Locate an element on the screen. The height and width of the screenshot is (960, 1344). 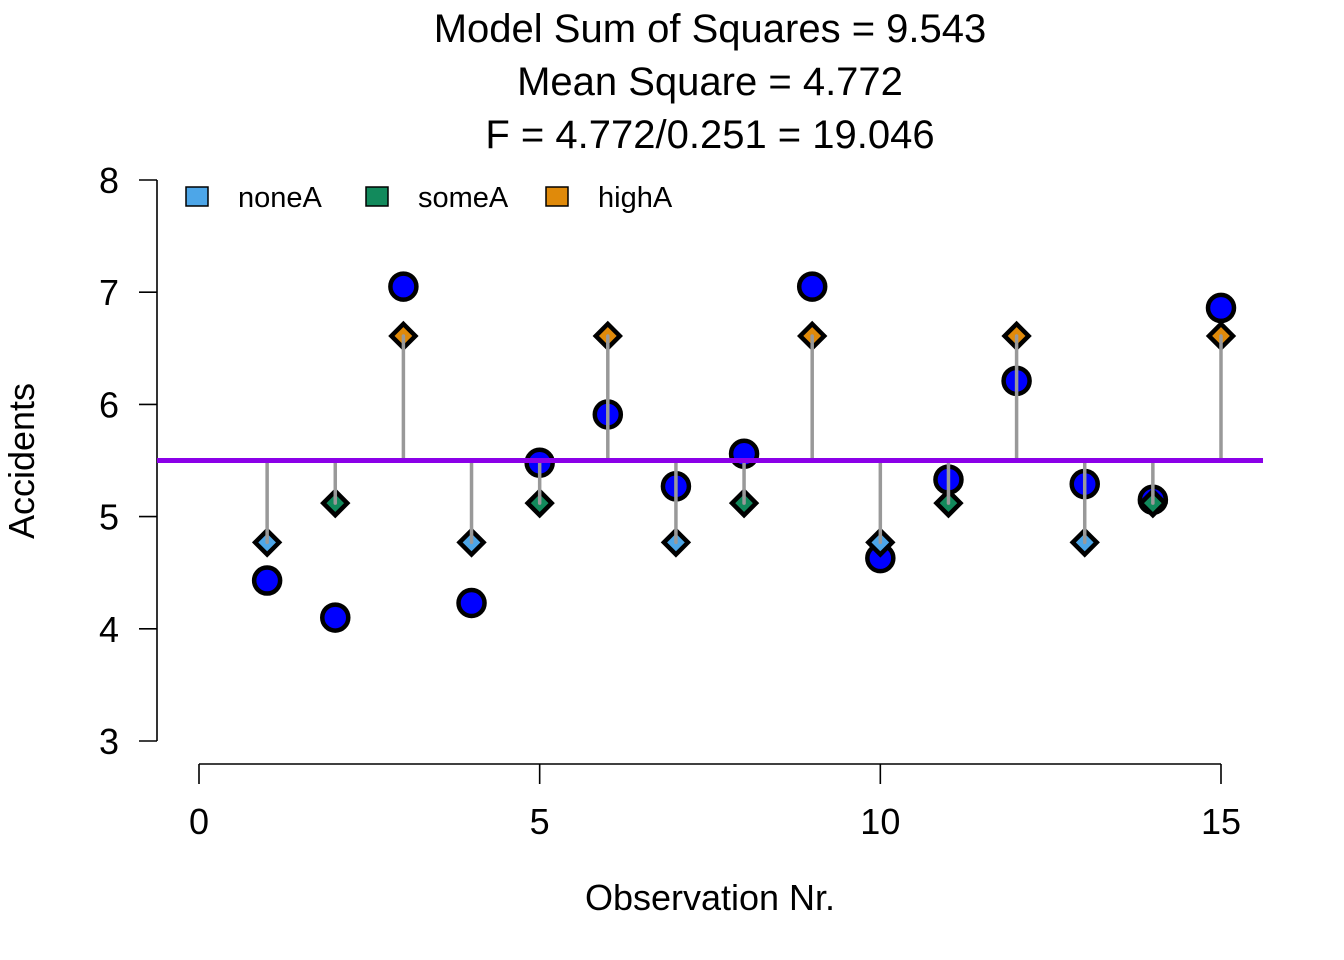
x-axis: 0 5 10 15 is located at coordinates (715, 802).